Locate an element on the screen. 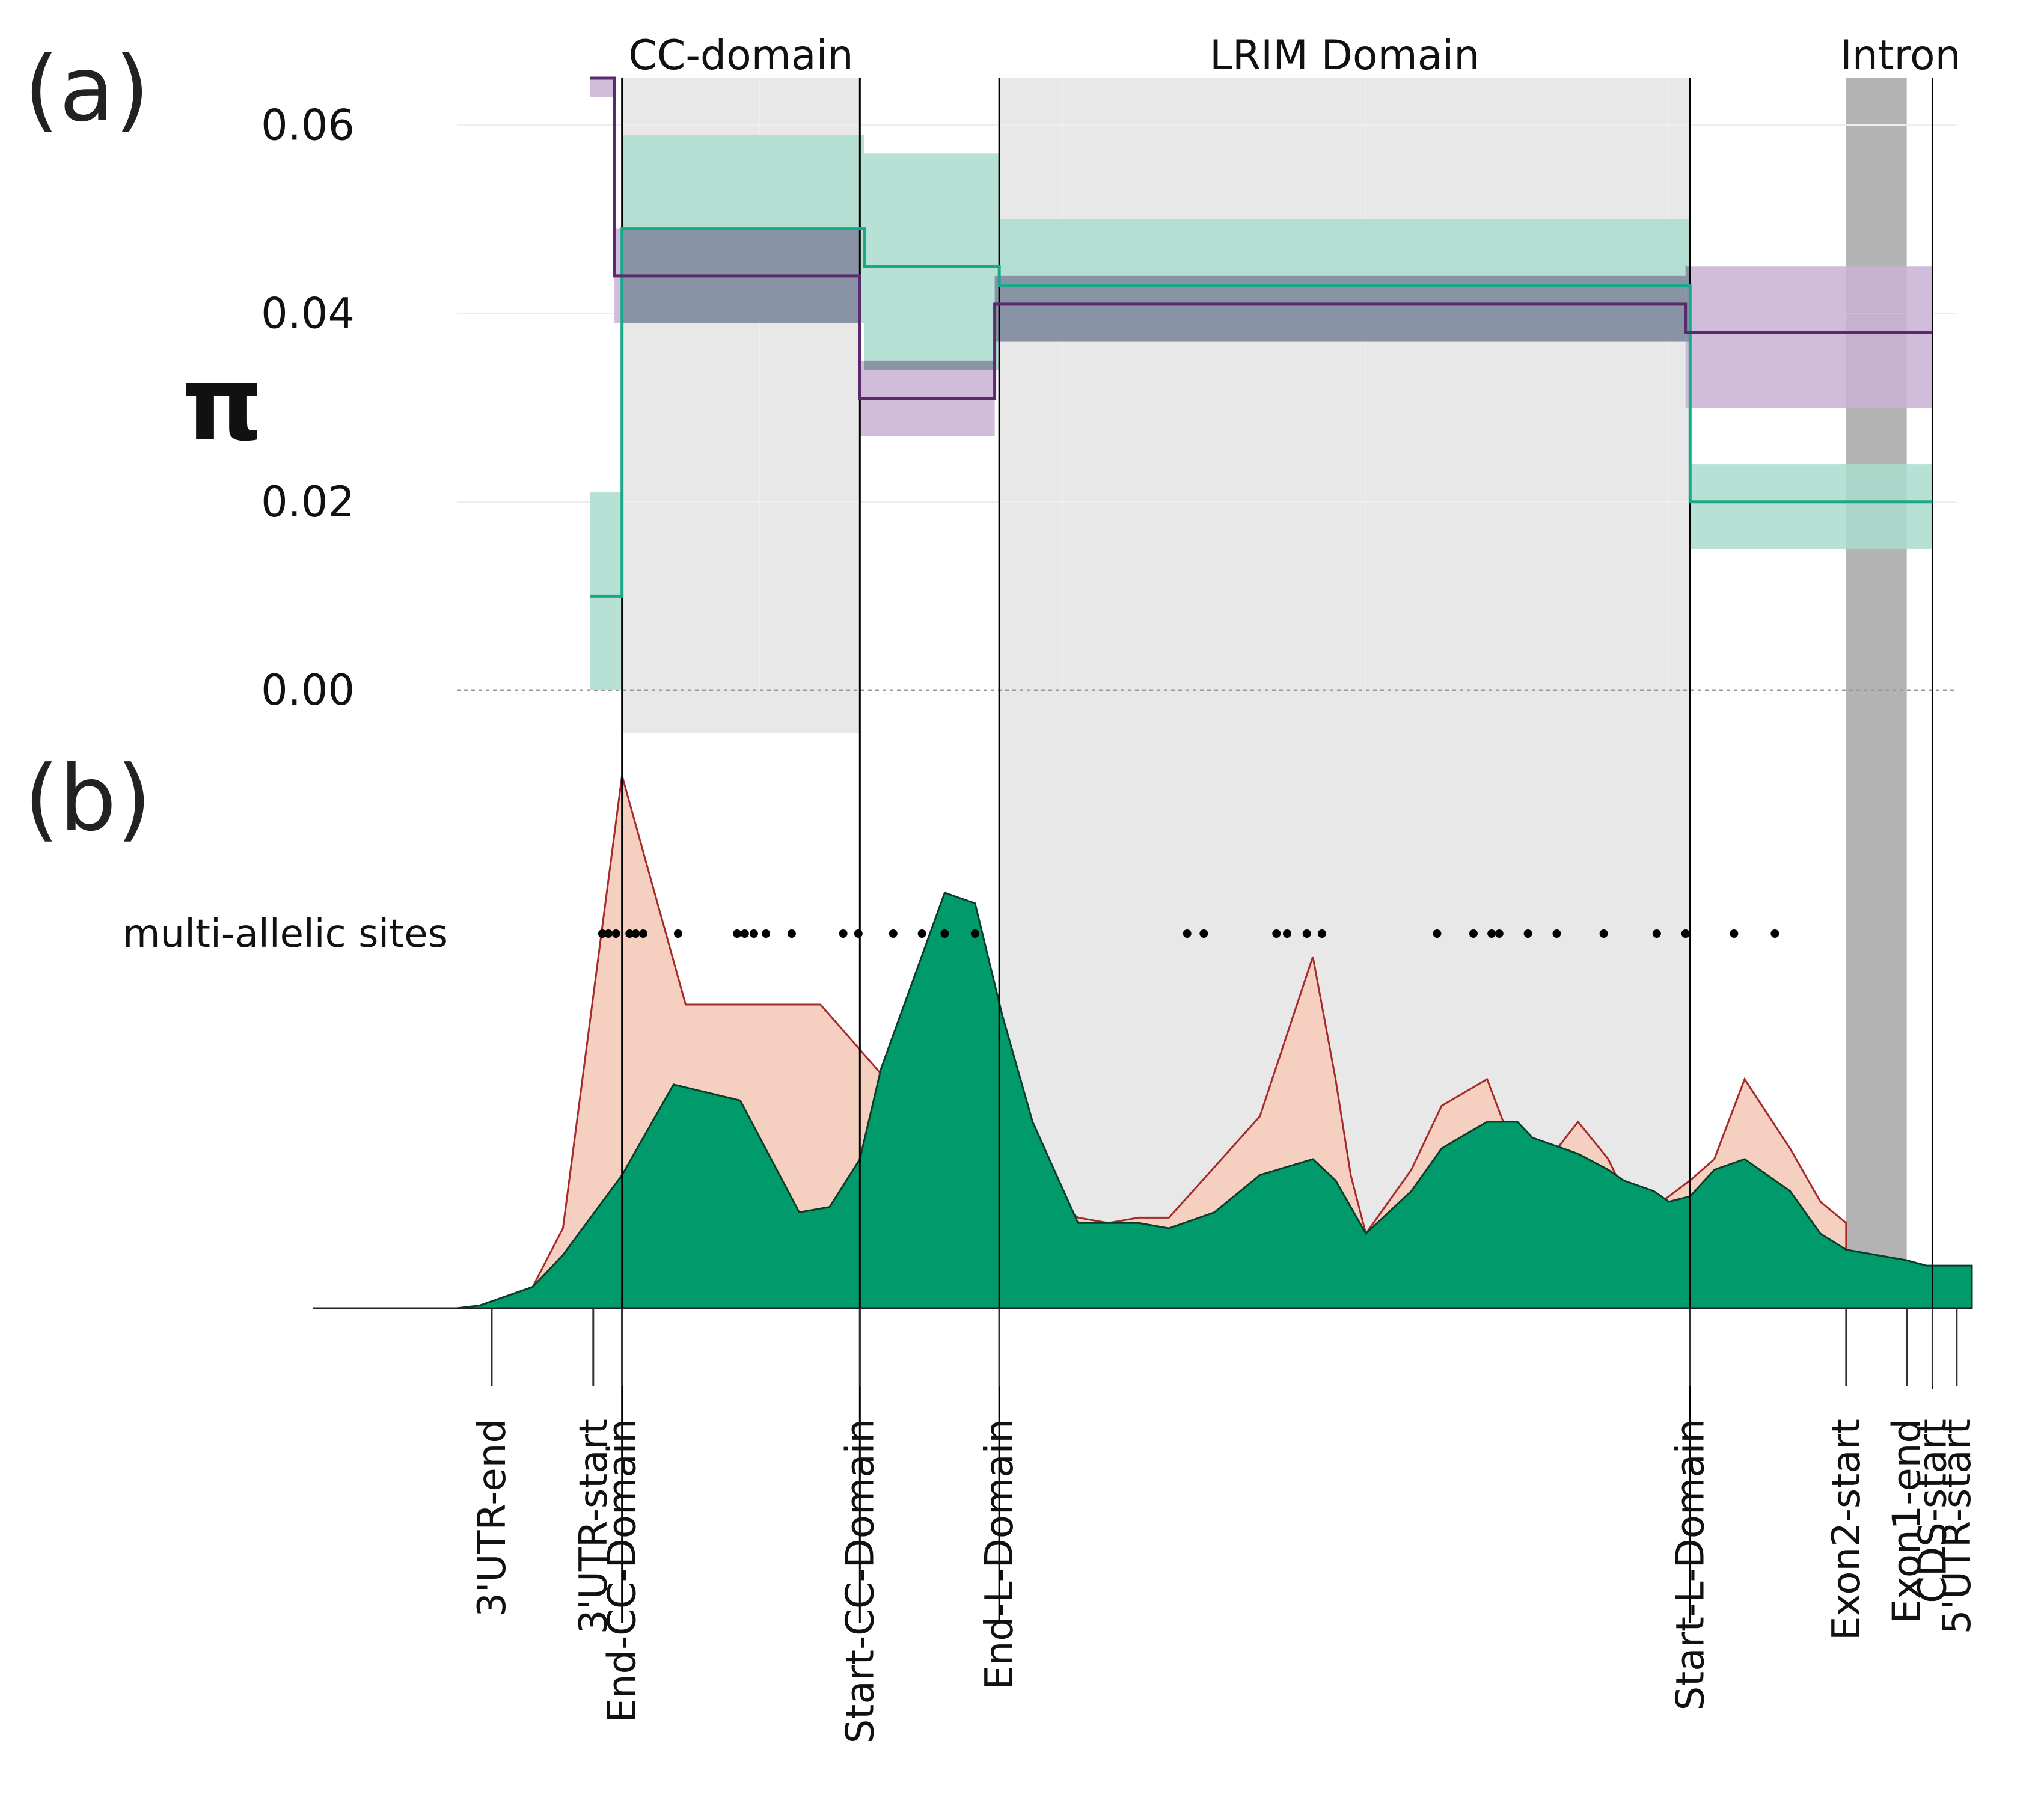  marker-label: End-L-Domain is located at coordinates (1000, 1554).